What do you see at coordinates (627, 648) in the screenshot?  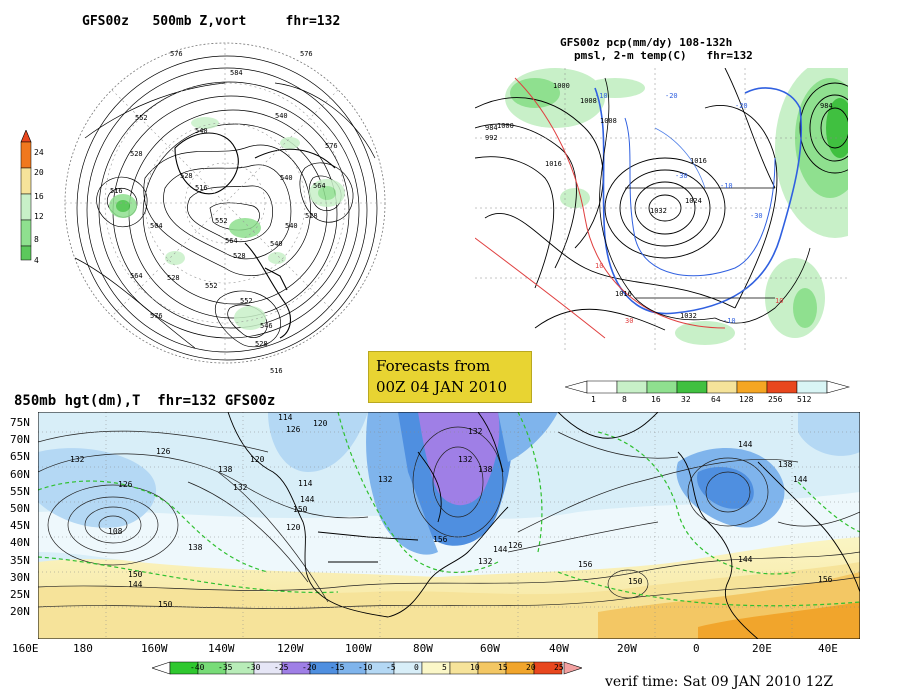 I see `longitude-label: 20W` at bounding box center [627, 648].